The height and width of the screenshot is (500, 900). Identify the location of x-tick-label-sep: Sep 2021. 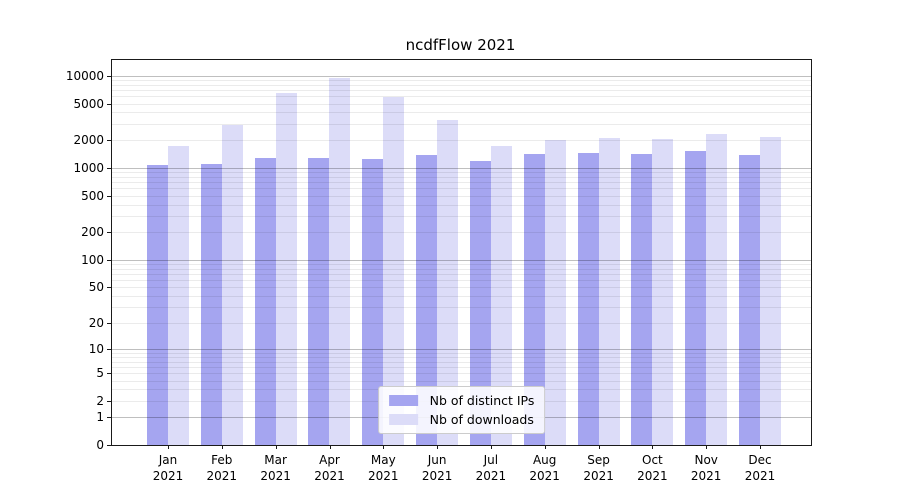
(598, 468).